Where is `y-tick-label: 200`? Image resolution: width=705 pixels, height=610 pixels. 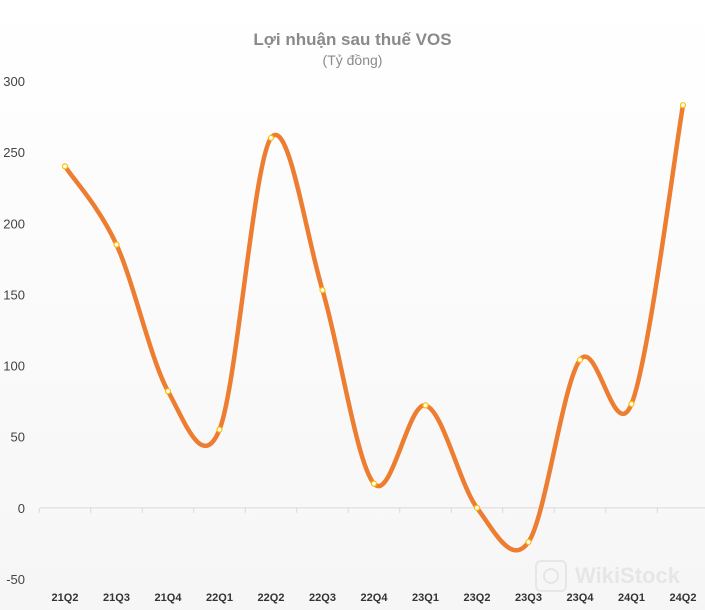
y-tick-label: 200 is located at coordinates (14, 223).